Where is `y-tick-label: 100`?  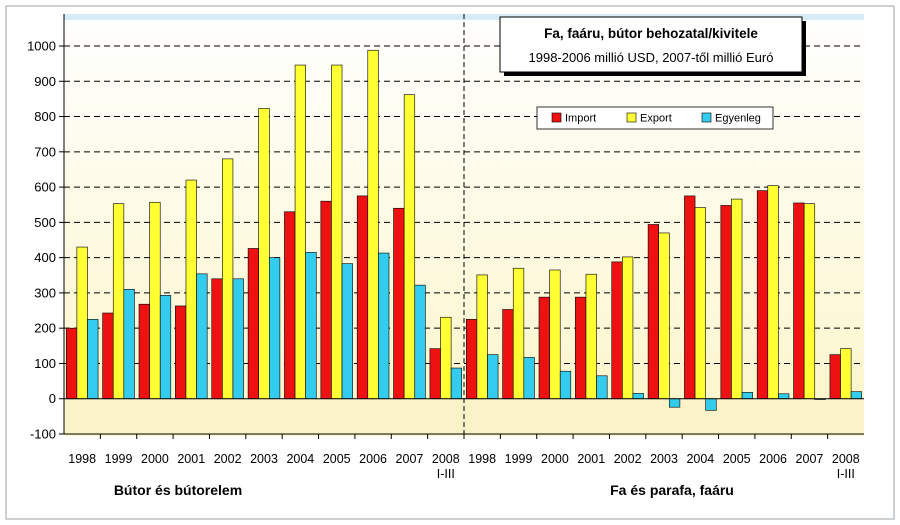 y-tick-label: 100 is located at coordinates (45, 363).